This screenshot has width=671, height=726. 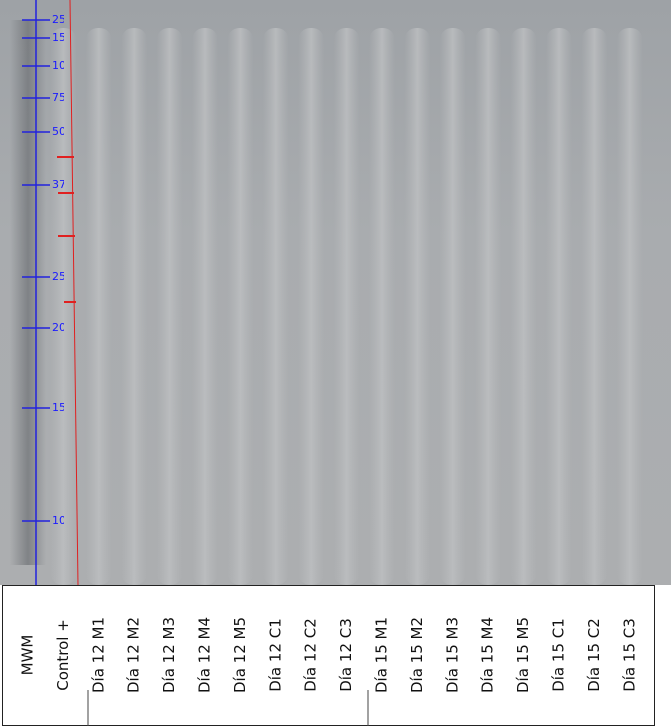 I want to click on lane-label: Día 15 C3, so click(x=629, y=655).